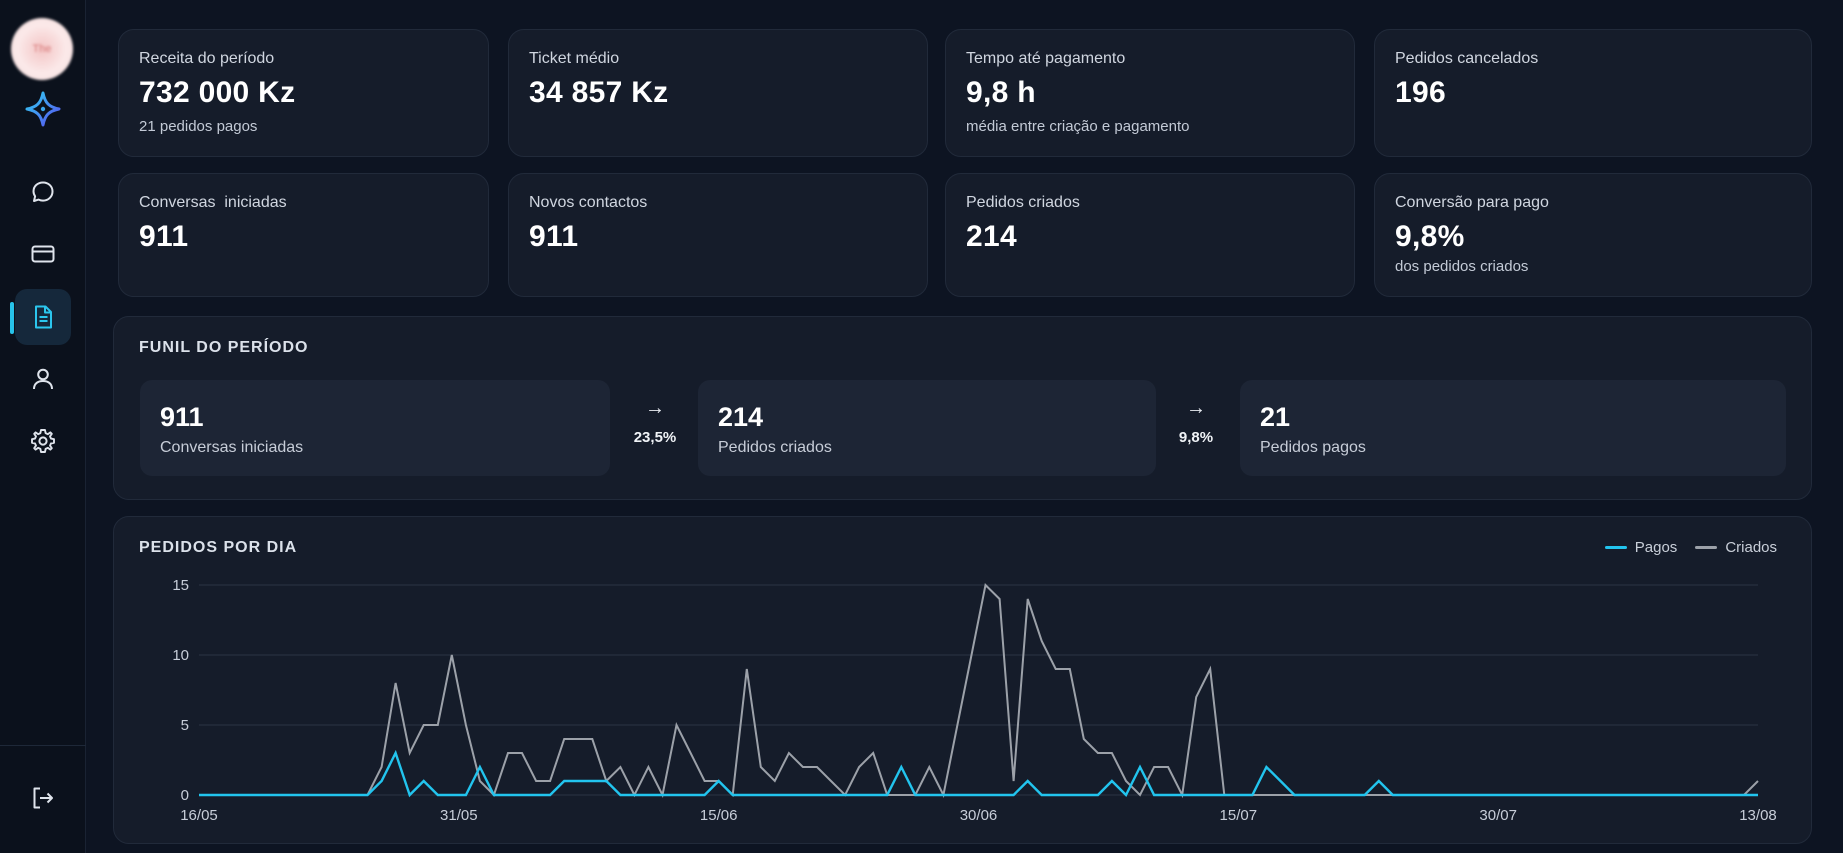 This screenshot has height=853, width=1843. What do you see at coordinates (718, 235) in the screenshot?
I see `kpi-card-novos-contactos: Novos contactos 911` at bounding box center [718, 235].